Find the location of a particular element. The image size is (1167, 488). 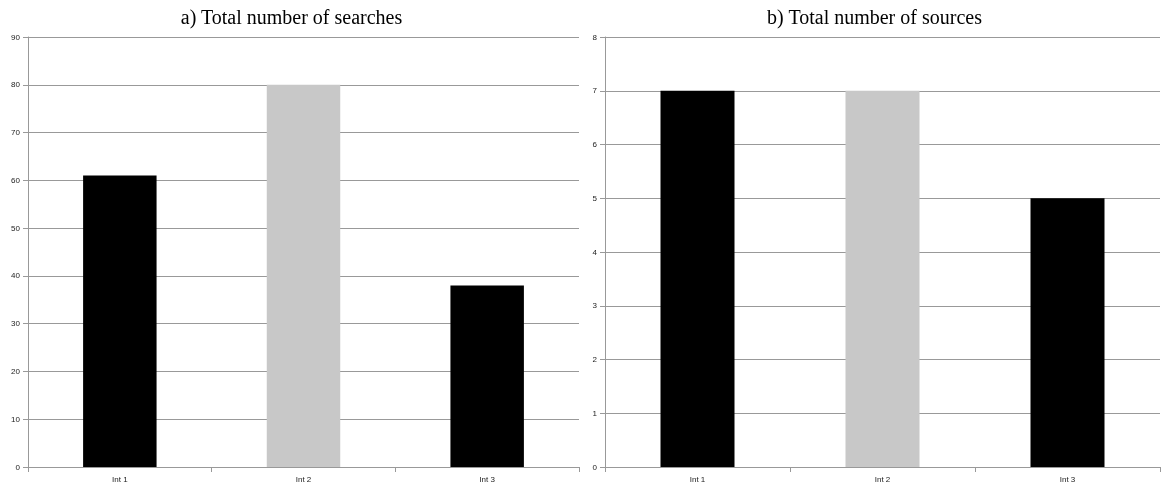

y-tick-label: 70 is located at coordinates (16, 133).